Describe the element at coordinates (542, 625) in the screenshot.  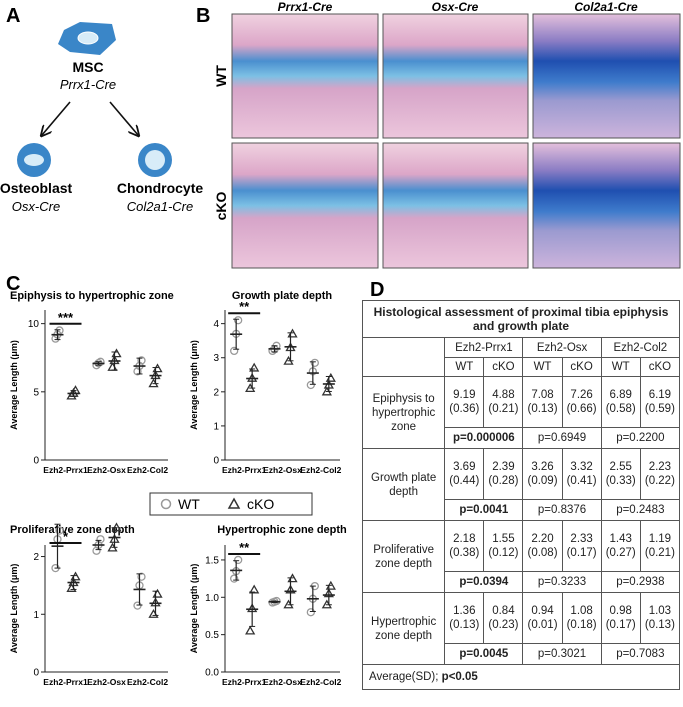
I see `sd: (0.01)` at that location.